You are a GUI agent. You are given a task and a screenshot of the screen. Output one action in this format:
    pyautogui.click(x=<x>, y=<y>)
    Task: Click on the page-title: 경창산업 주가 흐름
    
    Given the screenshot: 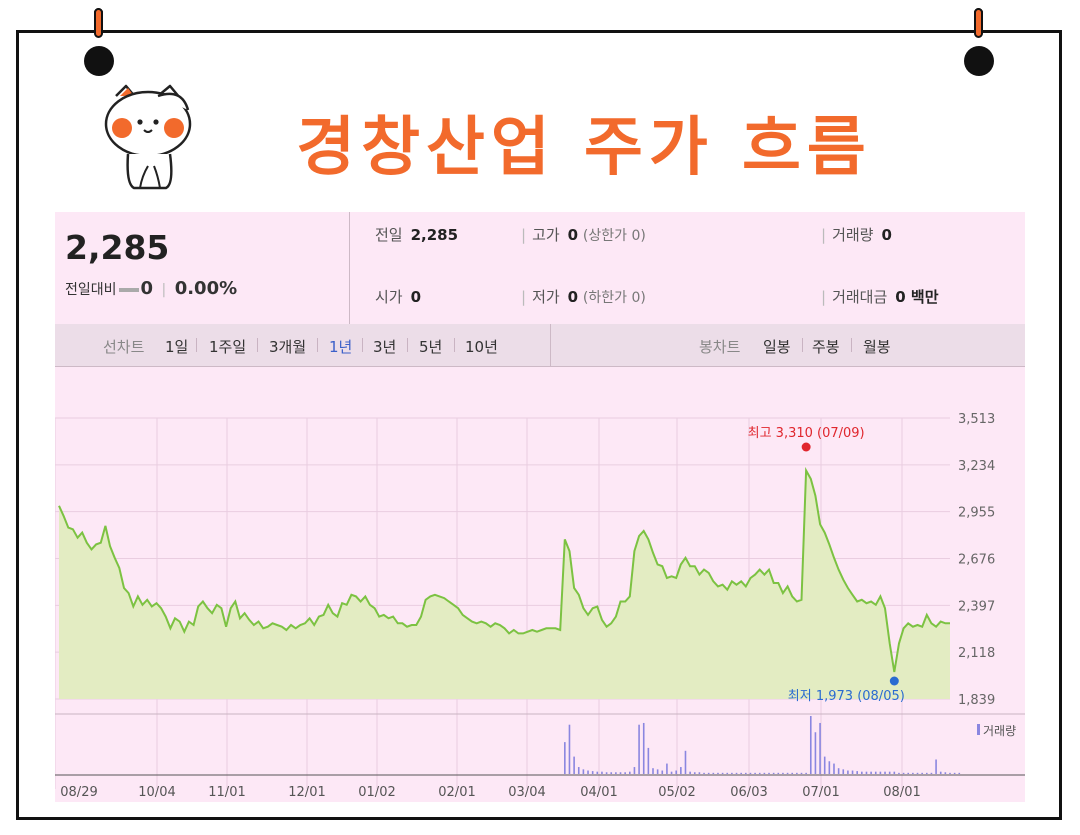 What is the action you would take?
    pyautogui.click(x=584, y=148)
    